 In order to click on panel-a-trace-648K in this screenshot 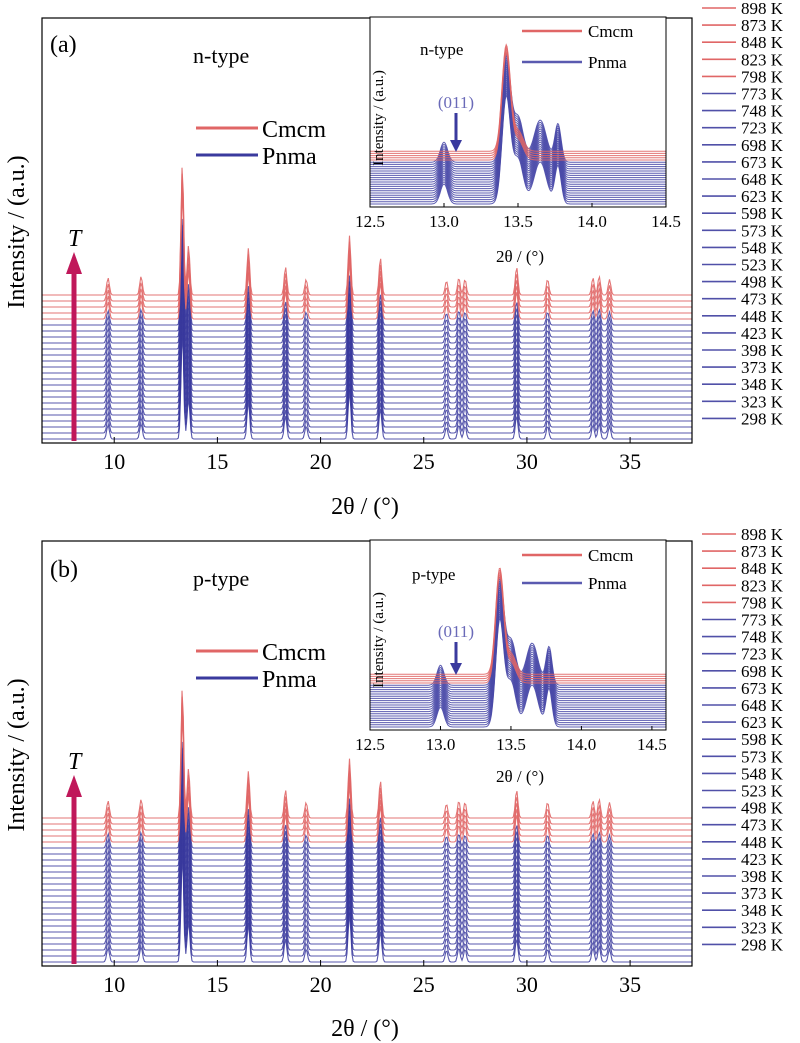, I will do `click(367, 302)`.